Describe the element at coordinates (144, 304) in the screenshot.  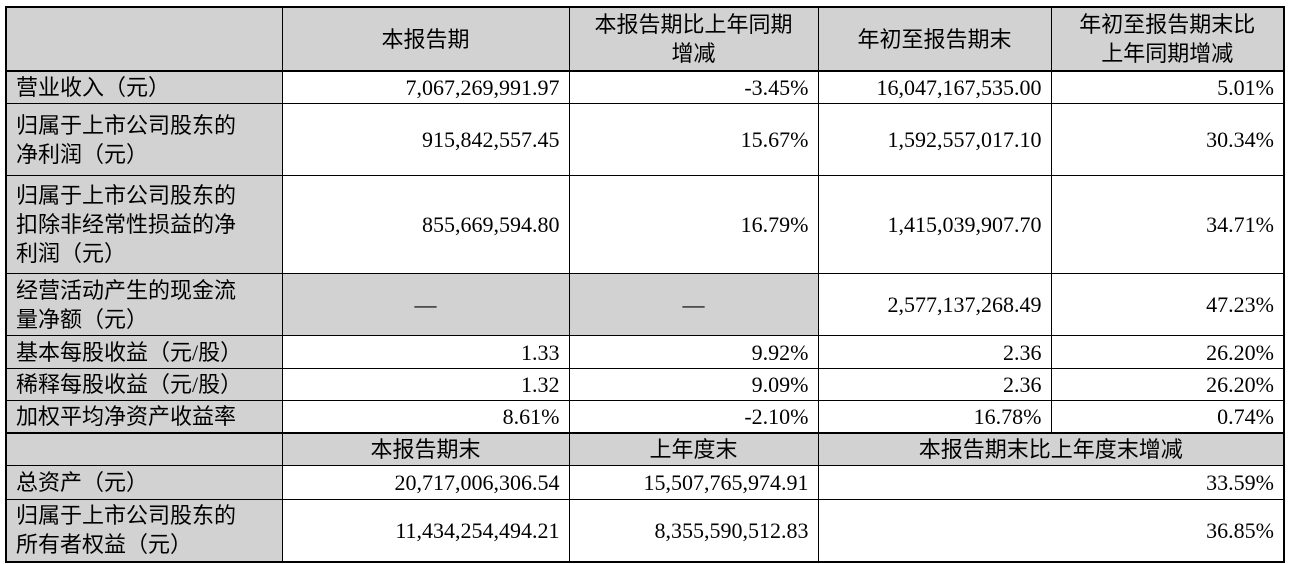
I see `row-label: 经营活动产生的现金流 量净额（元）` at that location.